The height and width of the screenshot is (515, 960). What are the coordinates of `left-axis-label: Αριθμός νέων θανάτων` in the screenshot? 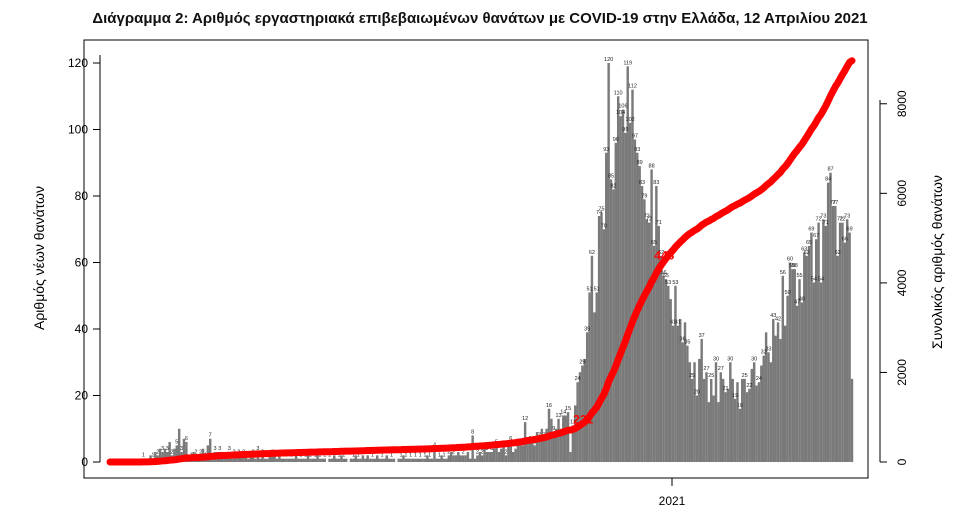 It's located at (39, 258).